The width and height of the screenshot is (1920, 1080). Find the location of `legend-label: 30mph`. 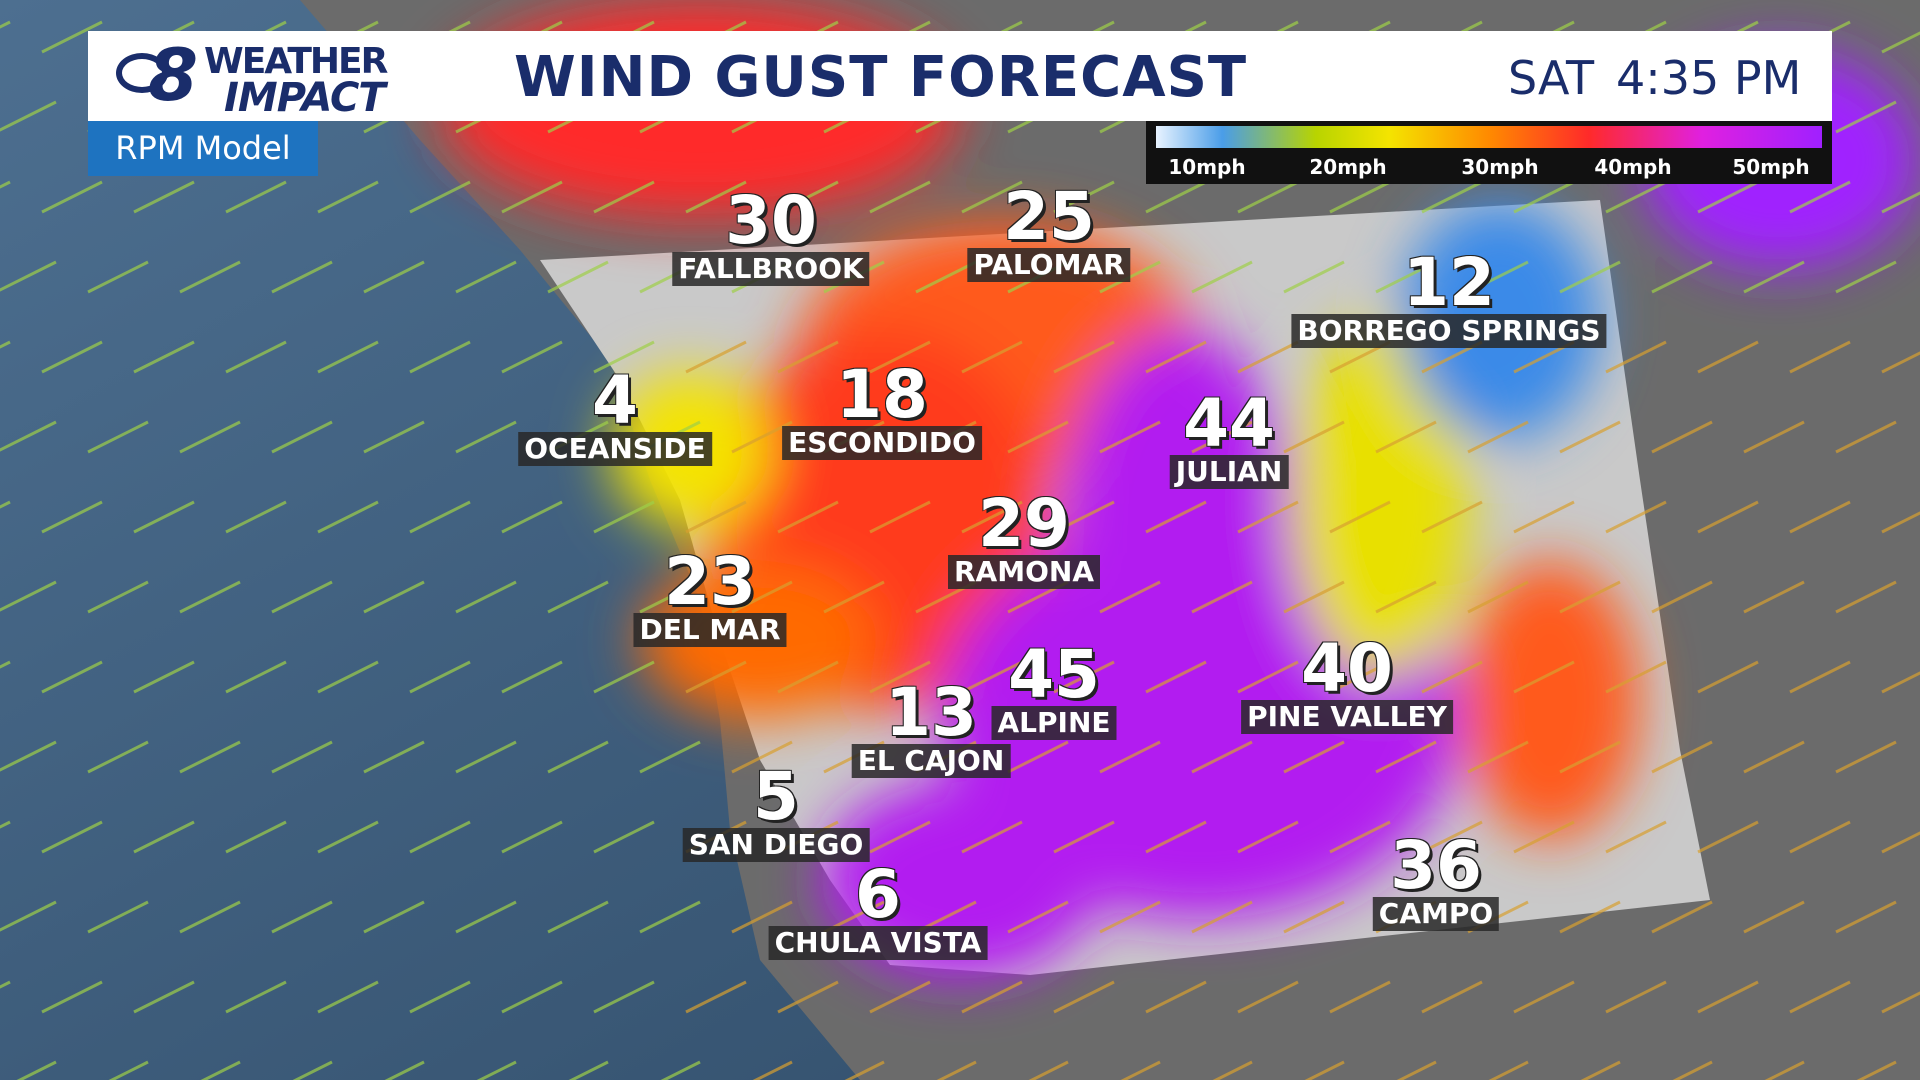

legend-label: 30mph is located at coordinates (1500, 167).